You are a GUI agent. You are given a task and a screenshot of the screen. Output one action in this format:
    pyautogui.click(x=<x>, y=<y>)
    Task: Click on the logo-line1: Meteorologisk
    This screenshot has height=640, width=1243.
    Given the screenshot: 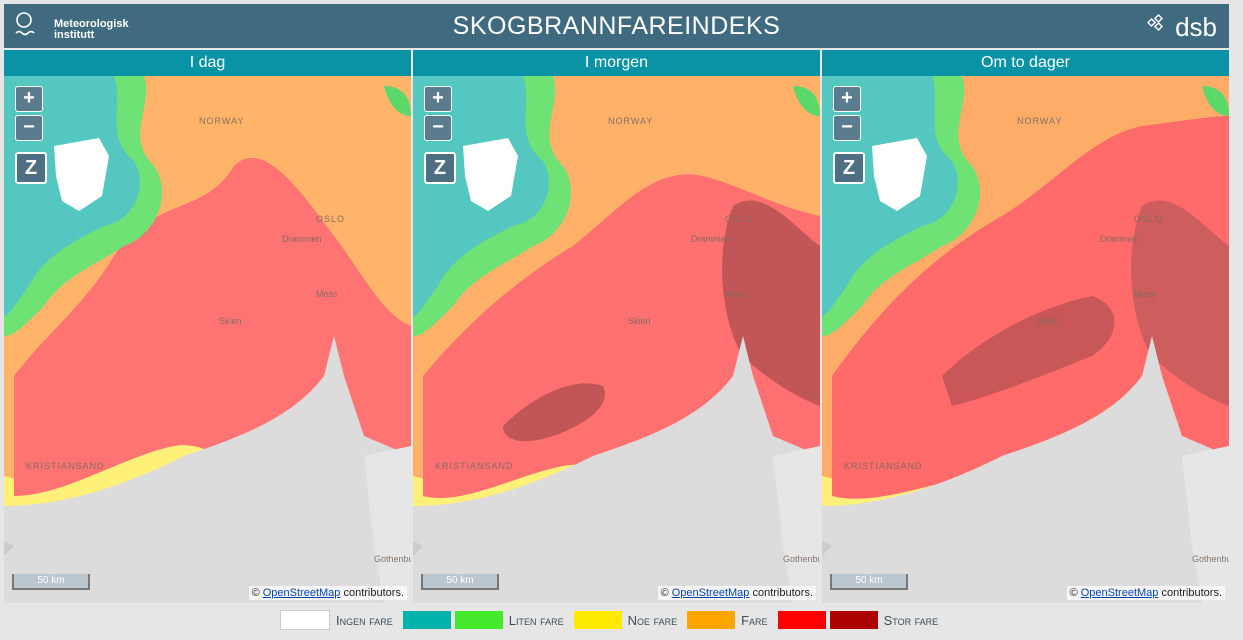 What is the action you would take?
    pyautogui.click(x=91, y=24)
    